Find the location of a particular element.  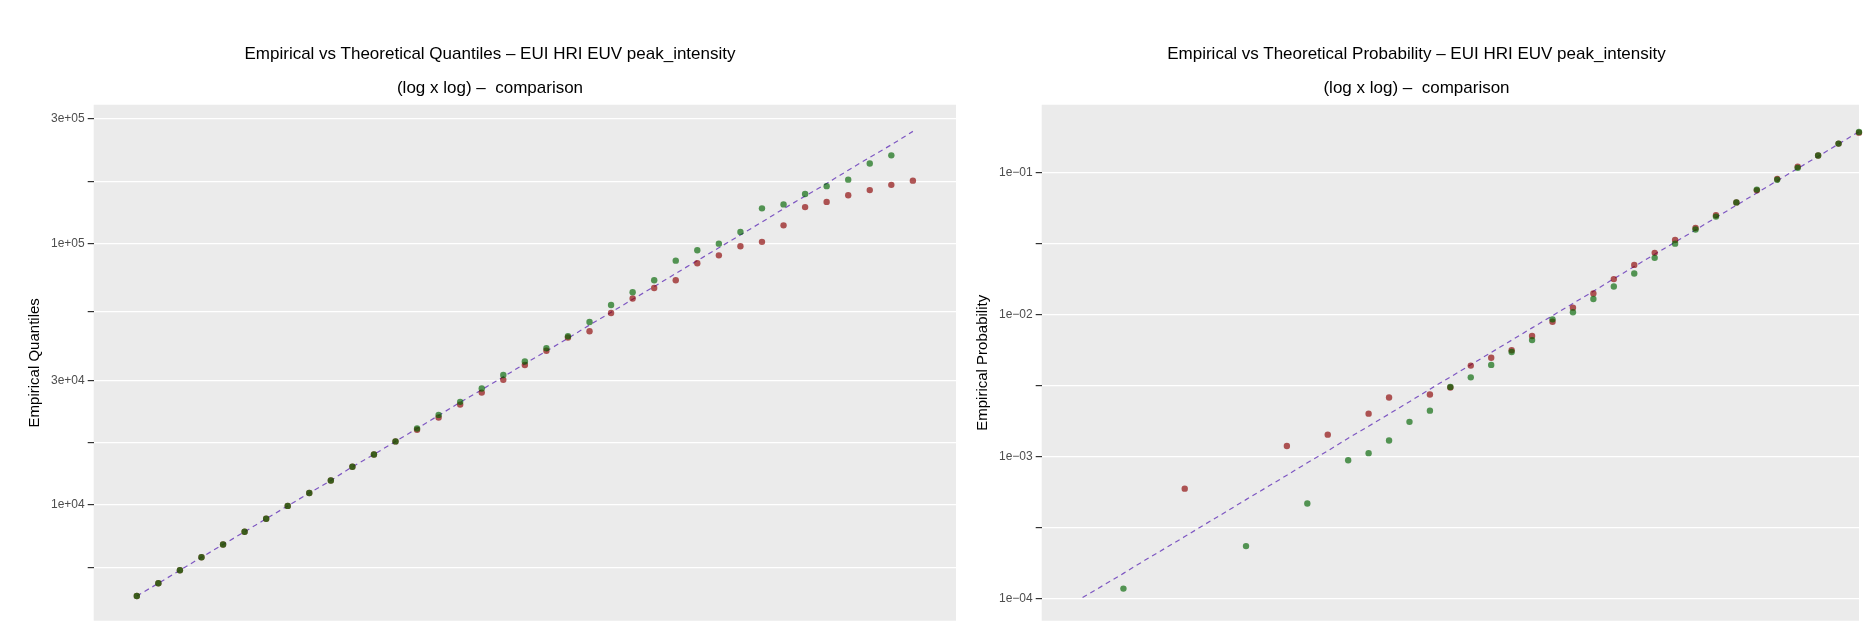

y-tick-label: 3e+05 is located at coordinates (68, 118).